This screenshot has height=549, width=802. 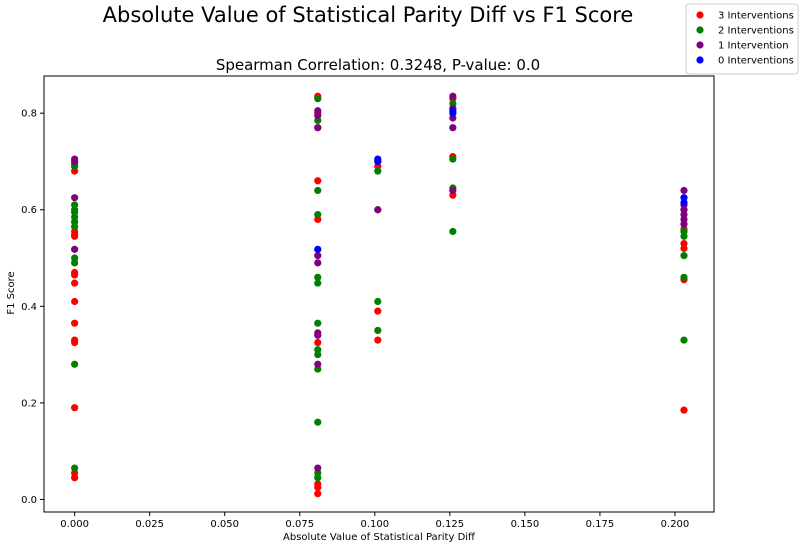 What do you see at coordinates (29, 307) in the screenshot?
I see `y-tick-label: 0.4` at bounding box center [29, 307].